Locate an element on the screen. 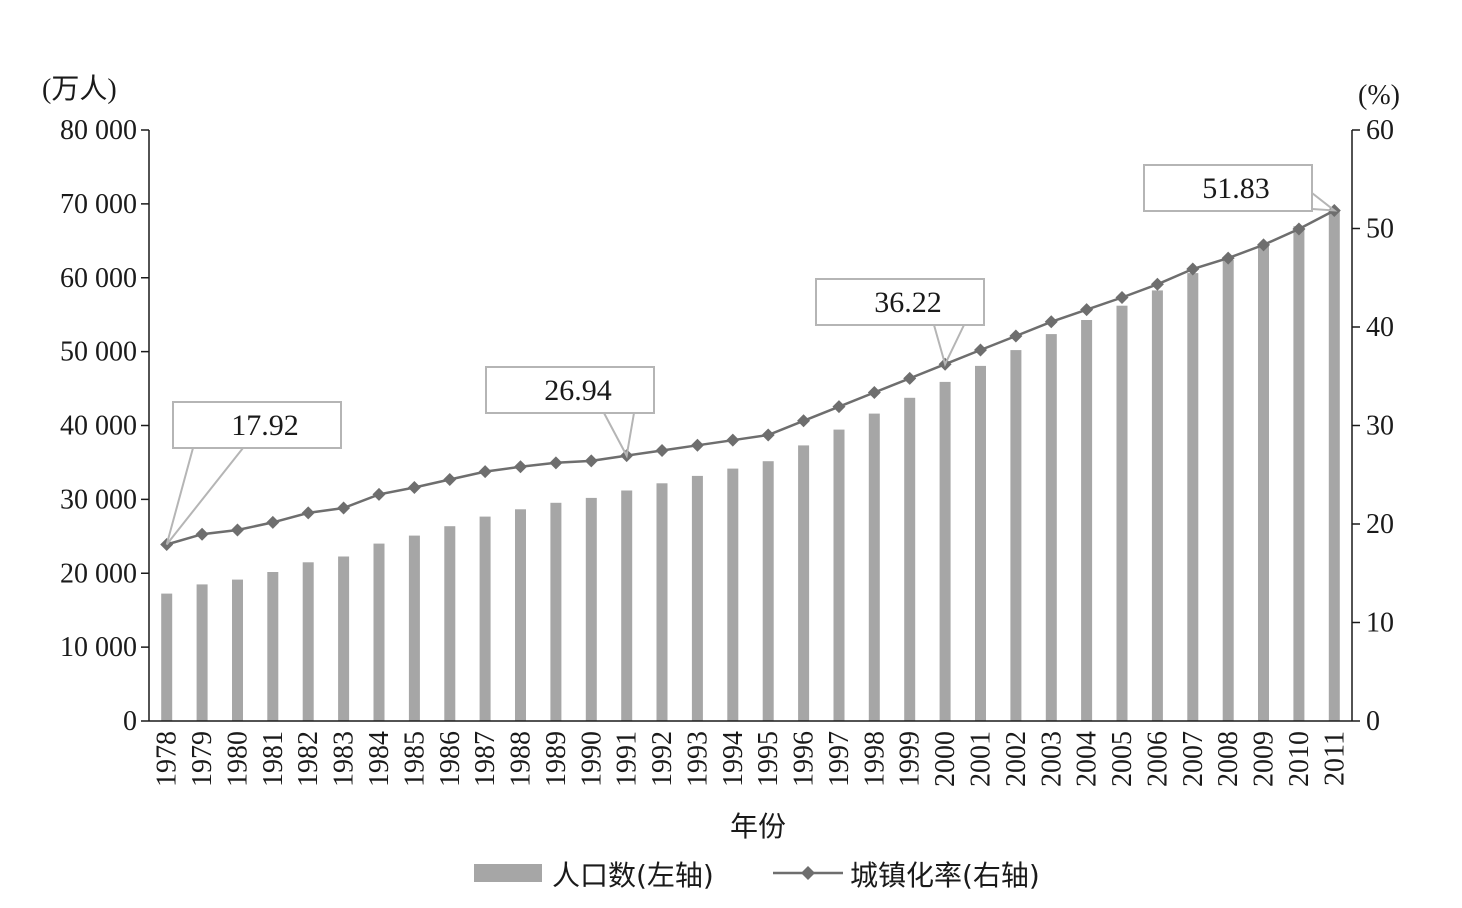 This screenshot has height=908, width=1462. x-tick-label: 1991 is located at coordinates (627, 759).